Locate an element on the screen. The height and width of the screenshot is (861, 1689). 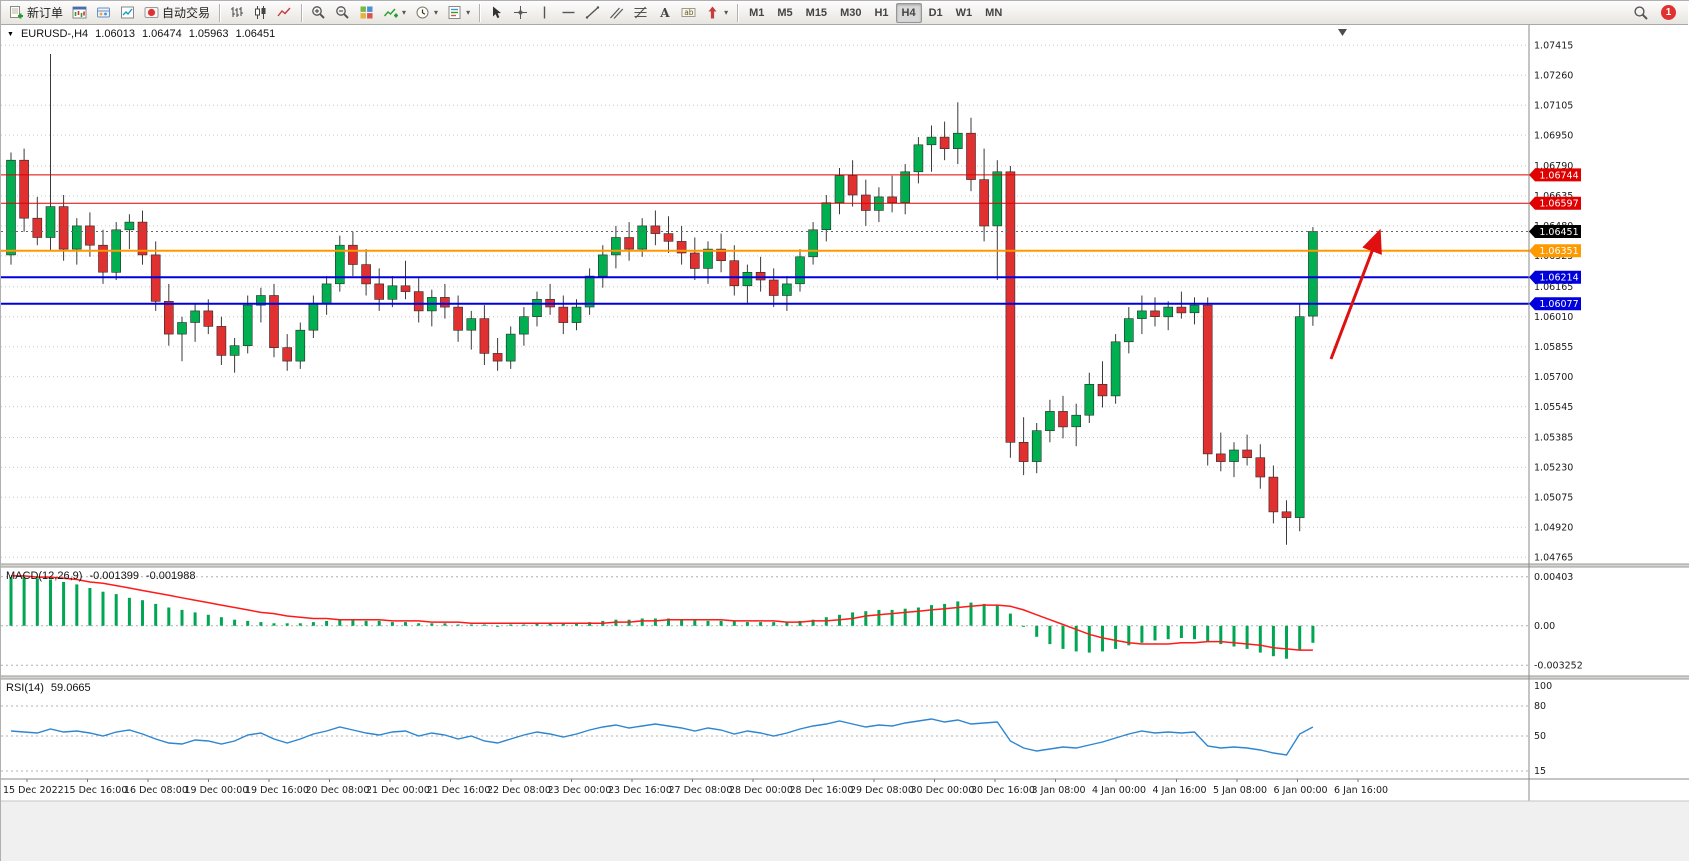
svg-text: 19 Dec 00:00 is located at coordinates (217, 790).